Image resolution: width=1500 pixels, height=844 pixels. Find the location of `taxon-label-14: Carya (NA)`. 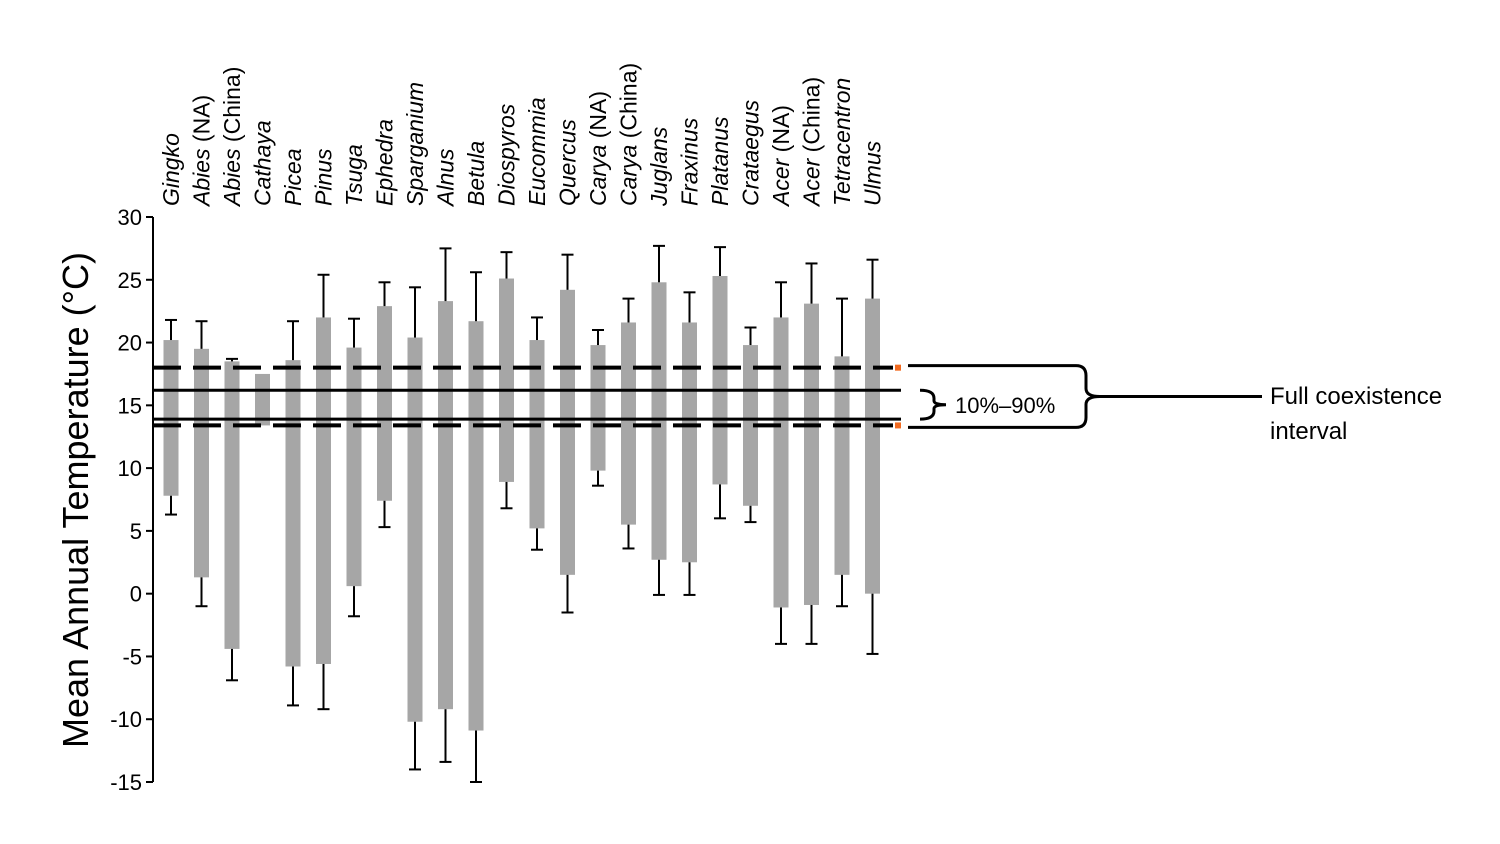

taxon-label-14: Carya (NA) is located at coordinates (598, 148).